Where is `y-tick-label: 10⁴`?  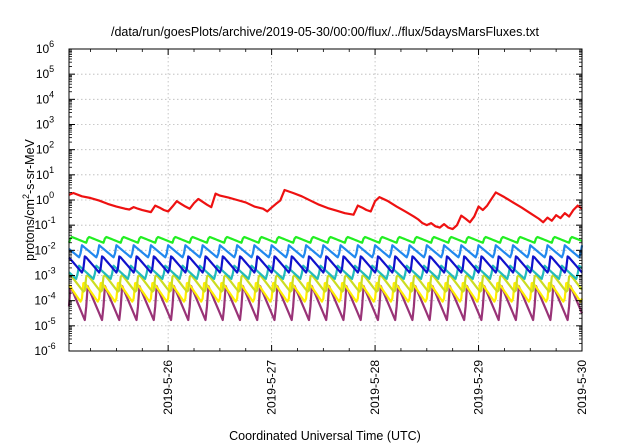
y-tick-label: 10⁴ is located at coordinates (45, 97).